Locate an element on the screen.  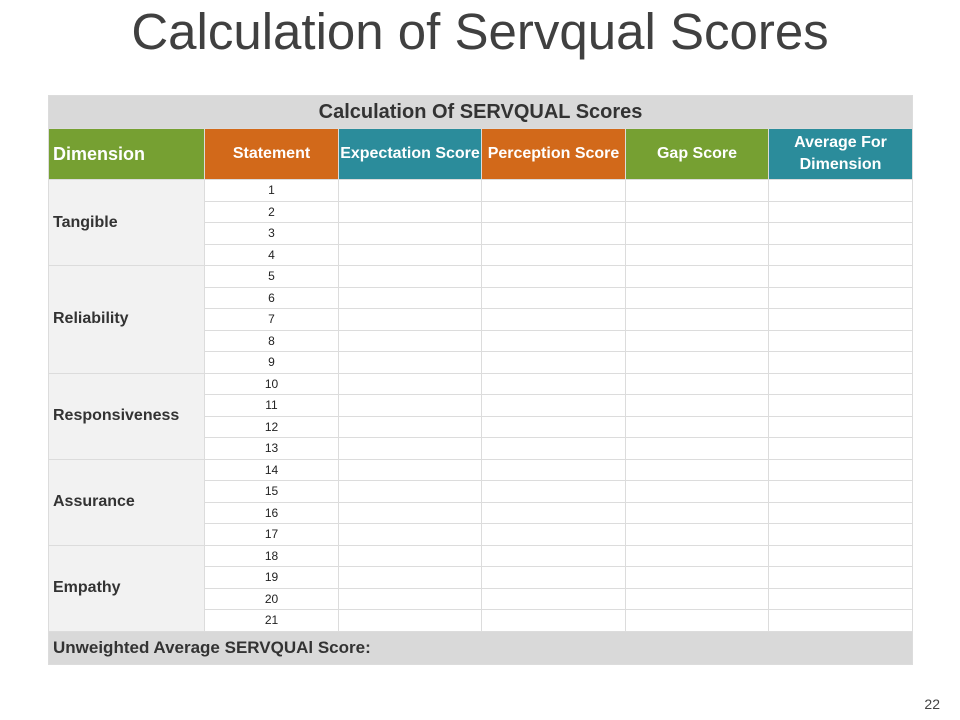
statement-row: 17 is located at coordinates (481, 534).